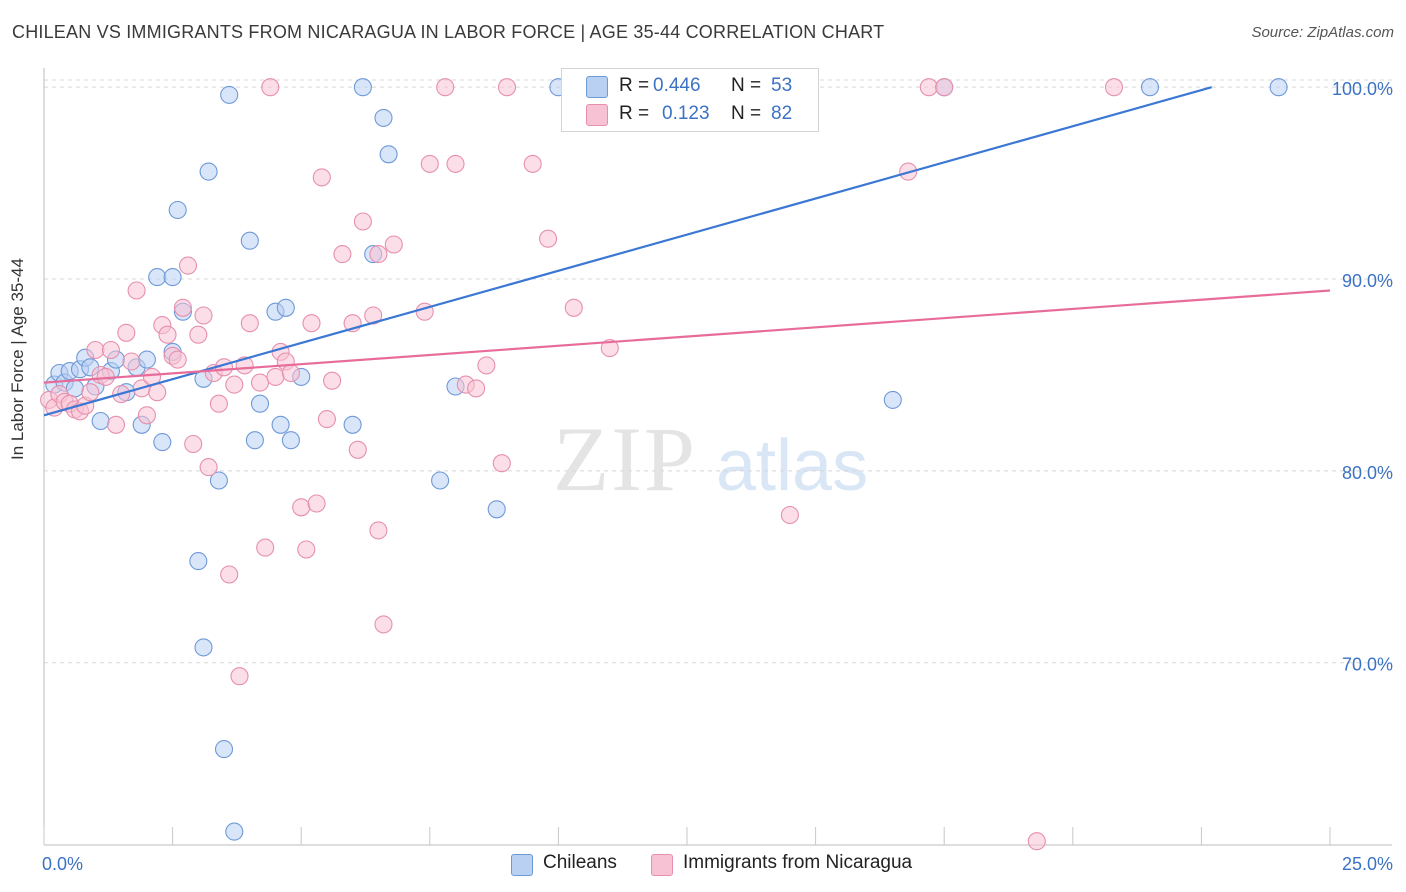 The height and width of the screenshot is (892, 1406). What do you see at coordinates (677, 85) in the screenshot?
I see `legend-r-value: 0.446` at bounding box center [677, 85].